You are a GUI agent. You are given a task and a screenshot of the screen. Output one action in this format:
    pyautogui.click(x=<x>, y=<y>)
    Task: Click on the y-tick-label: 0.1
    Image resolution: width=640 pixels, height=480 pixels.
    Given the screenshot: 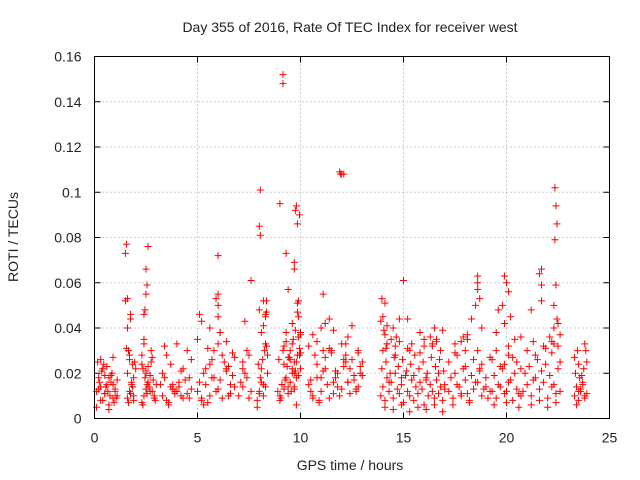 What is the action you would take?
    pyautogui.click(x=72, y=192)
    